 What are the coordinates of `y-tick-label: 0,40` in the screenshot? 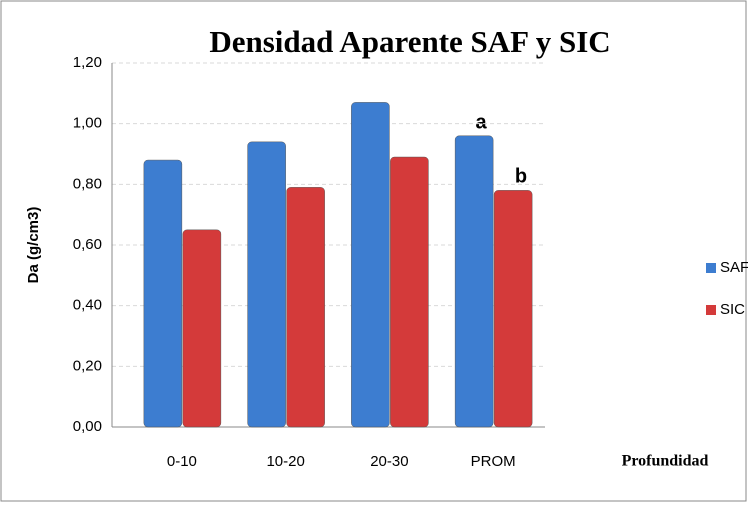 It's located at (87, 305).